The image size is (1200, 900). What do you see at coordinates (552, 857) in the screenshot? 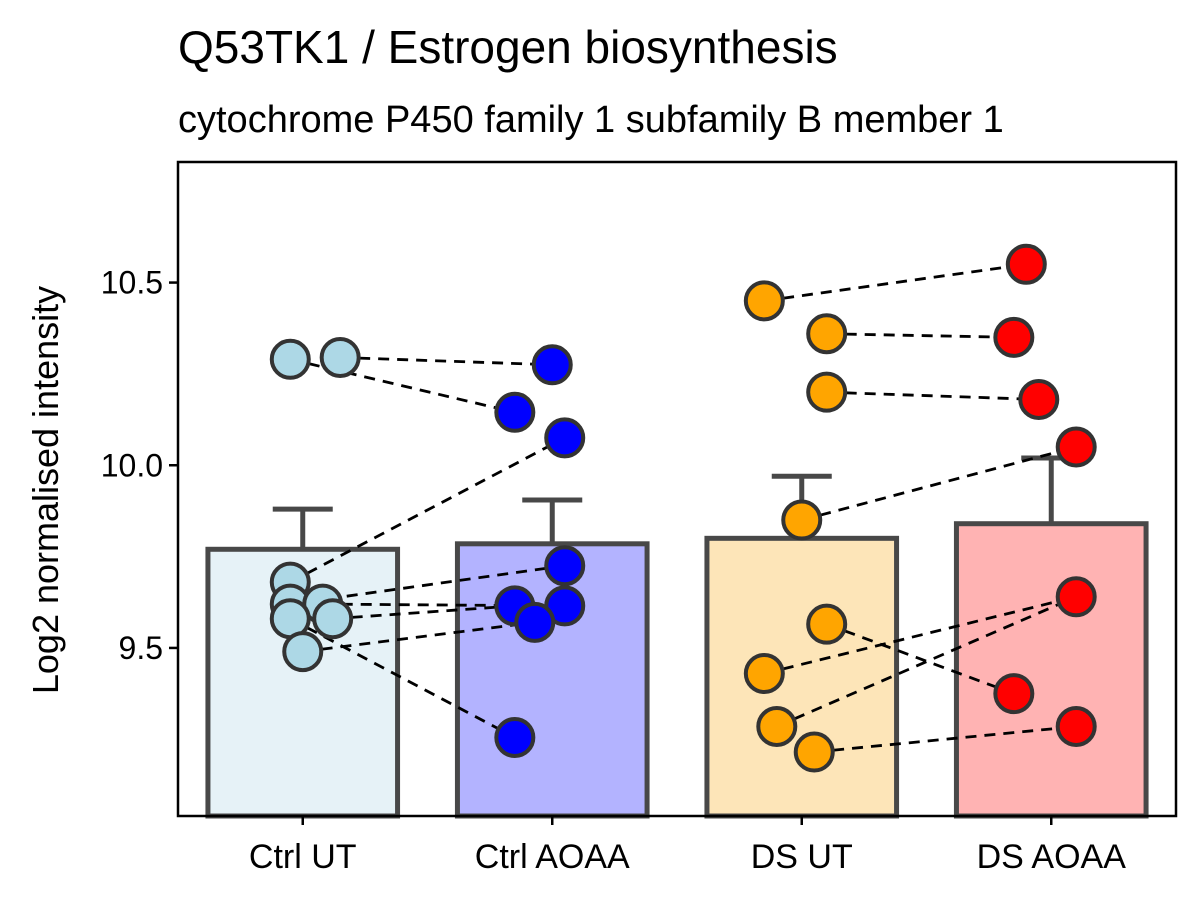
I see `x-tick-label-1: Ctrl AOAA` at bounding box center [552, 857].